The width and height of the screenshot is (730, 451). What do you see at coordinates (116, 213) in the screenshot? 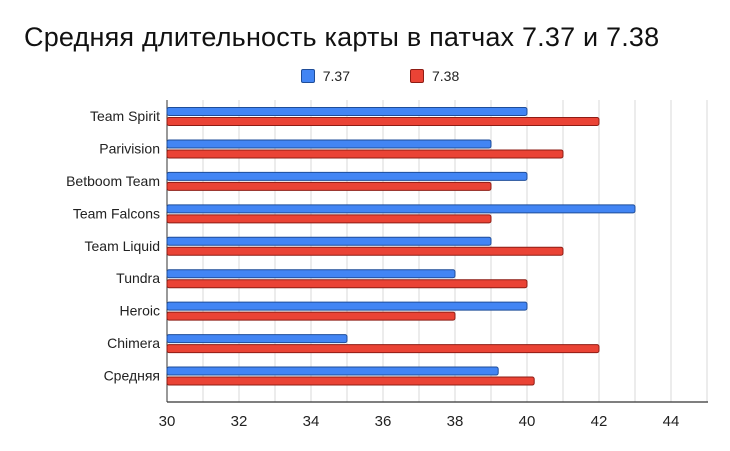
I see `category-label: Team Falcons` at bounding box center [116, 213].